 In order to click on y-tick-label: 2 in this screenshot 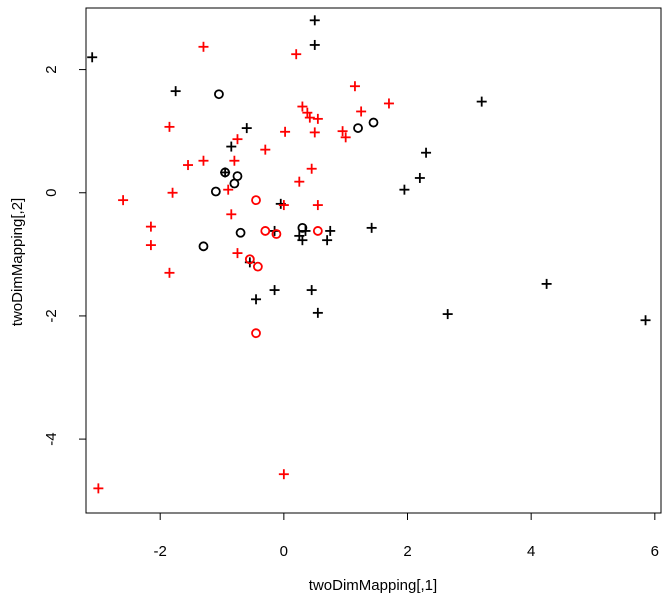, I will do `click(51, 69)`.